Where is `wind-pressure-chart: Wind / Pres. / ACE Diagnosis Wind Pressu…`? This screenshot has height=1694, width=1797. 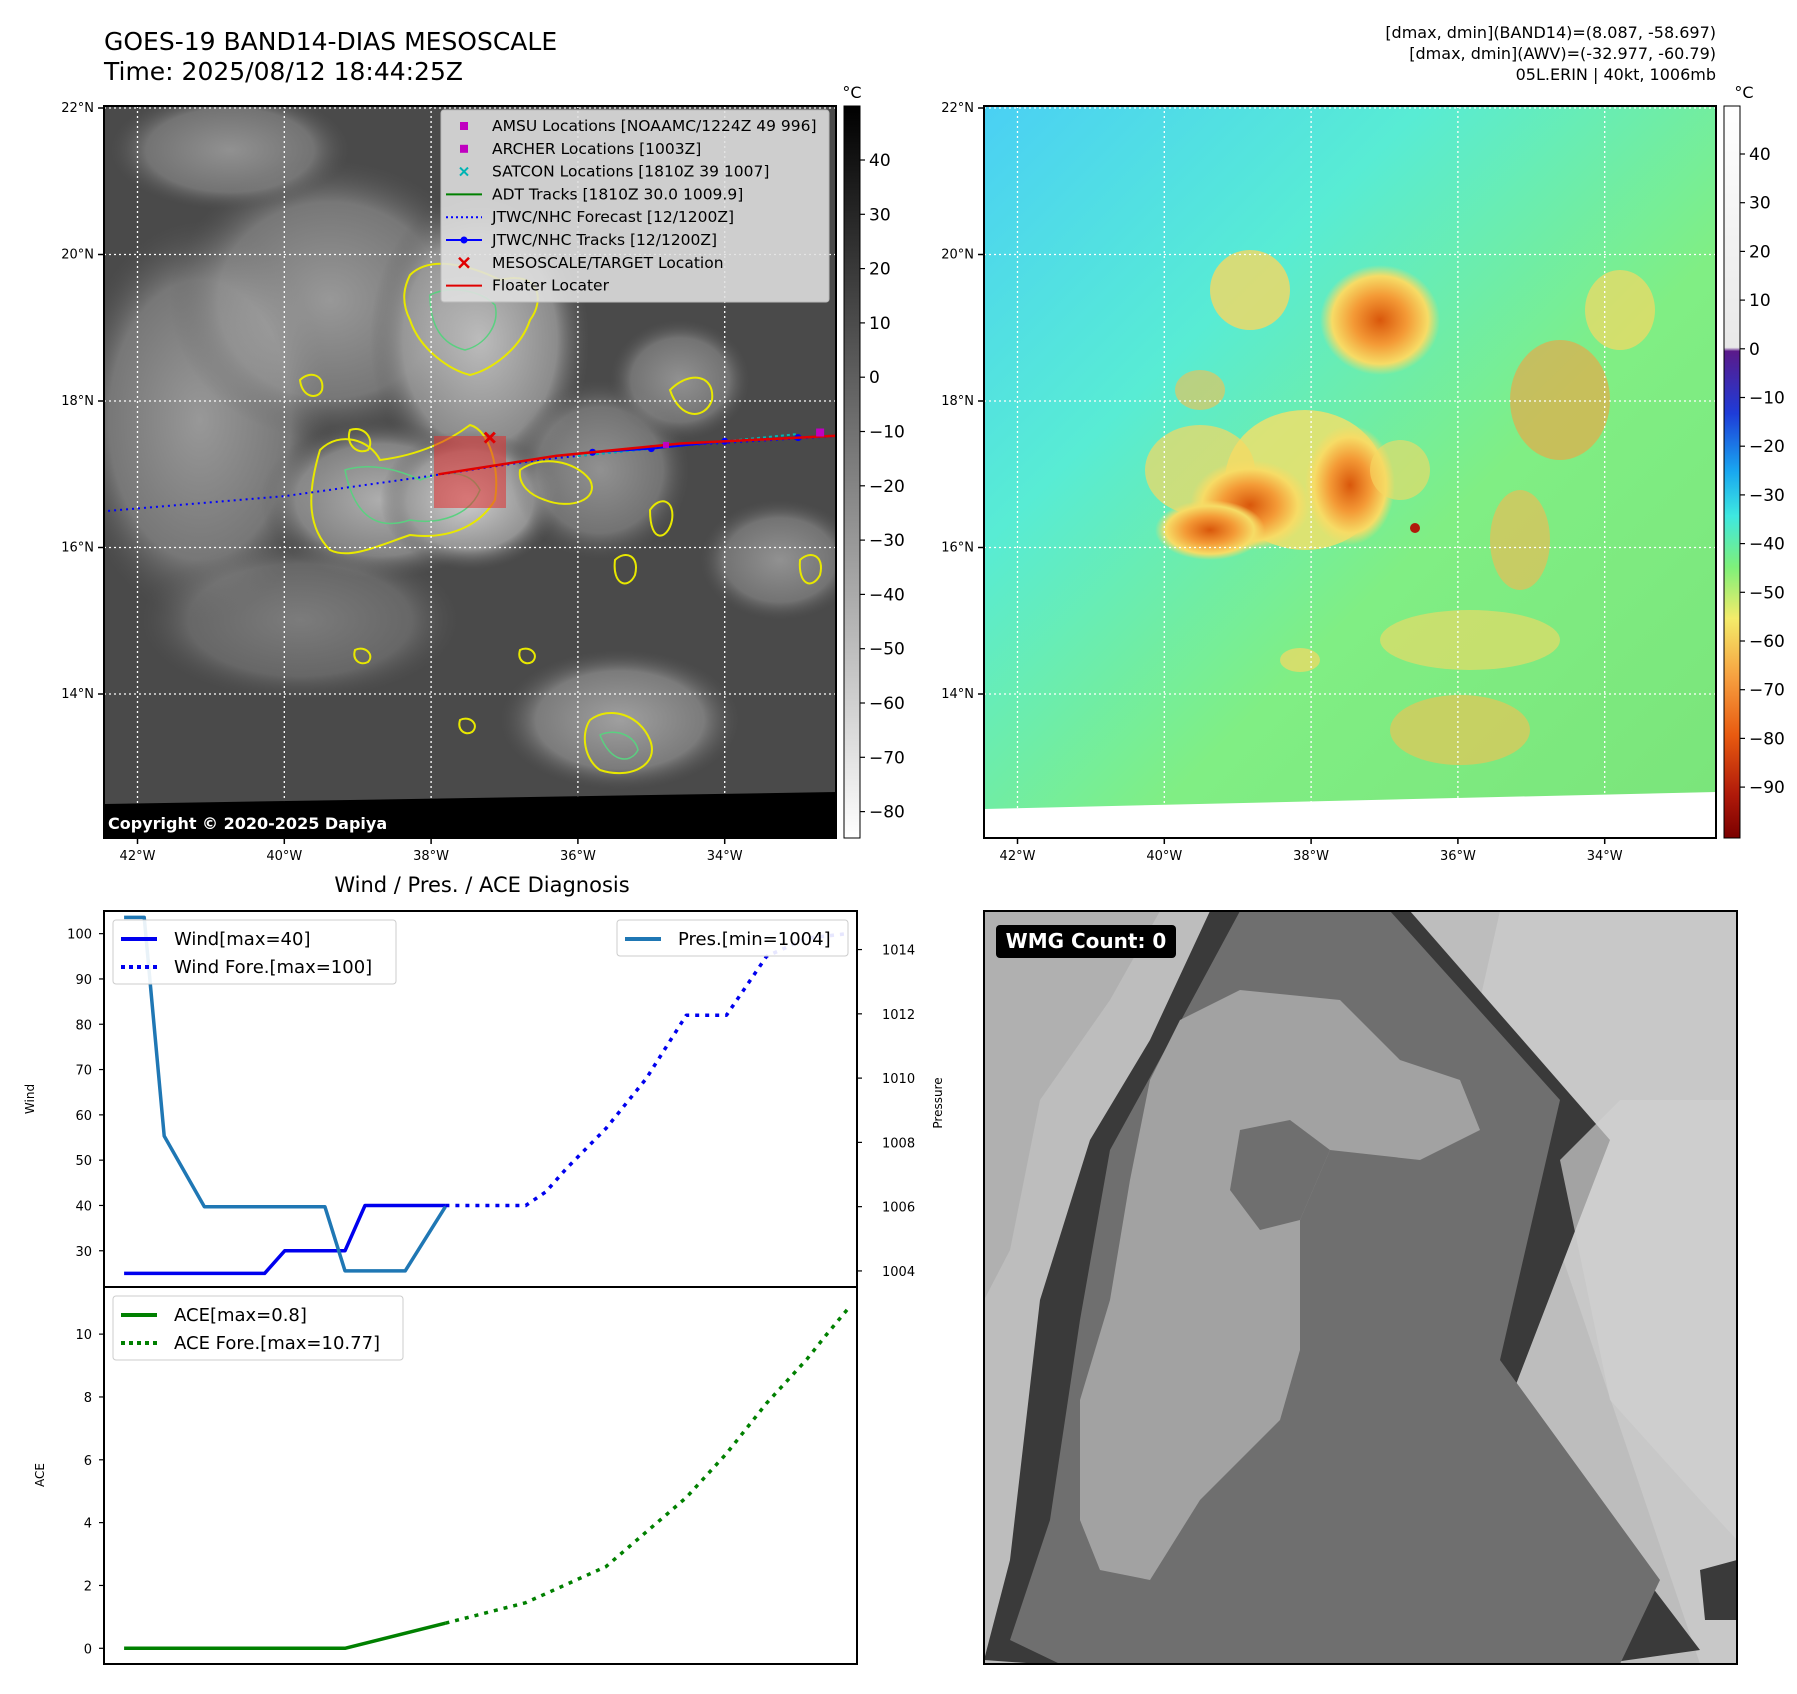 wind-pressure-chart: Wind / Pres. / ACE Diagnosis Wind Pressu… is located at coordinates (484, 1080).